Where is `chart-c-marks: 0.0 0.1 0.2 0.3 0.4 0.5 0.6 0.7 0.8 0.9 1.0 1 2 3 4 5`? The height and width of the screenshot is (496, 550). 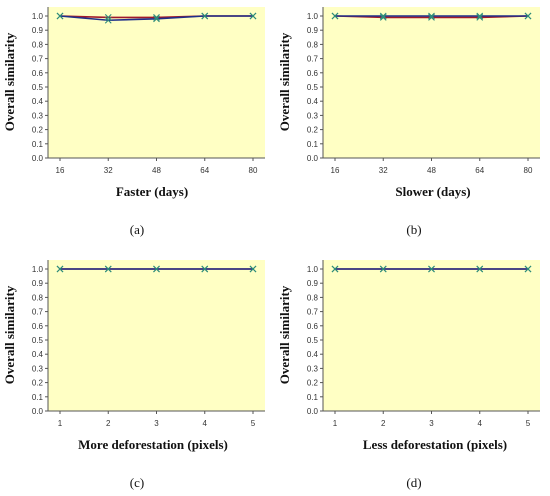 chart-c-marks: 0.0 0.1 0.2 0.3 0.4 0.5 0.6 0.7 0.8 0.9 1.0 1 2 3 4 5 is located at coordinates (148, 344).